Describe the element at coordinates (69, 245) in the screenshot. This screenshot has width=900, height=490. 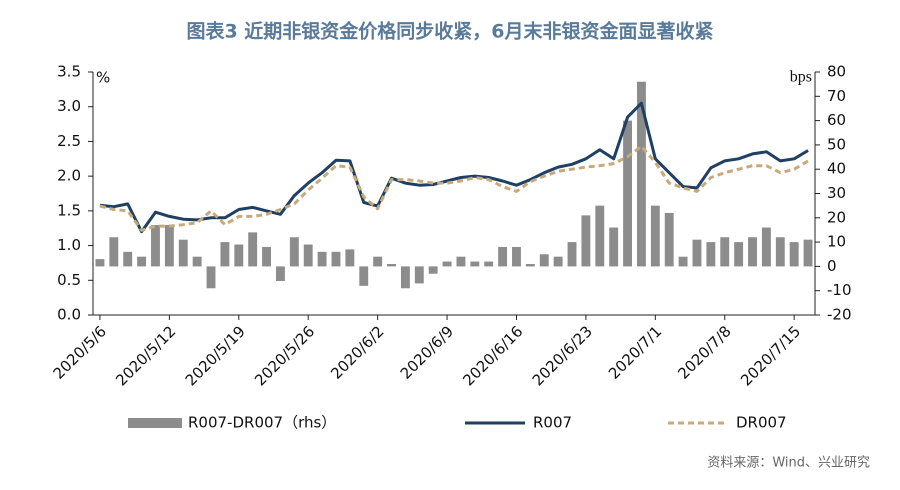
I see `y-tick-label: 1.0` at that location.